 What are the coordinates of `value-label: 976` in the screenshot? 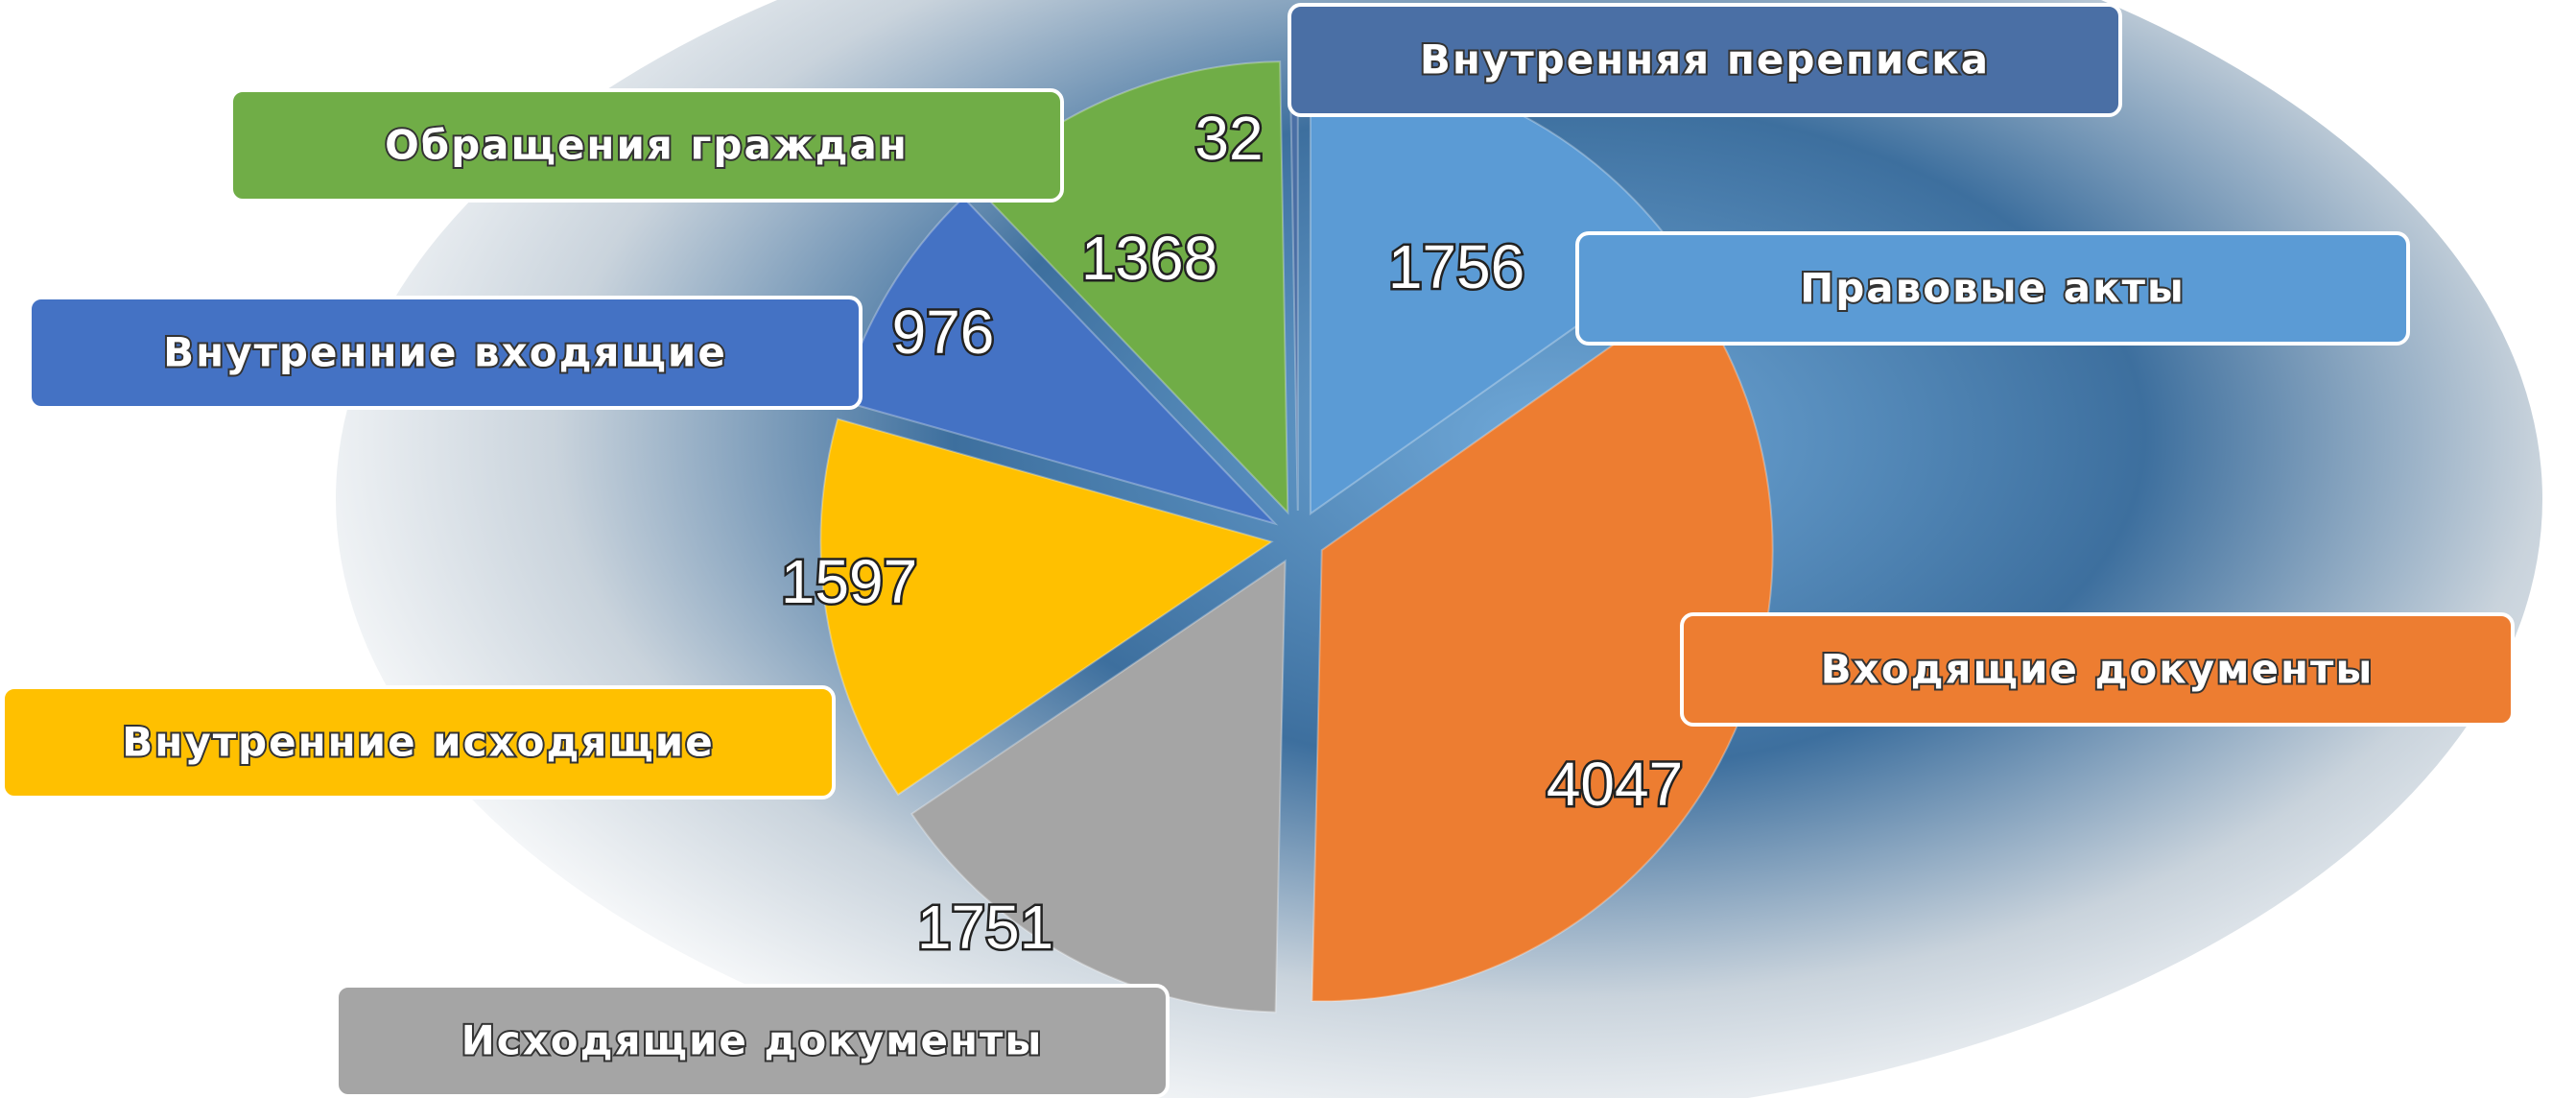 It's located at (944, 332).